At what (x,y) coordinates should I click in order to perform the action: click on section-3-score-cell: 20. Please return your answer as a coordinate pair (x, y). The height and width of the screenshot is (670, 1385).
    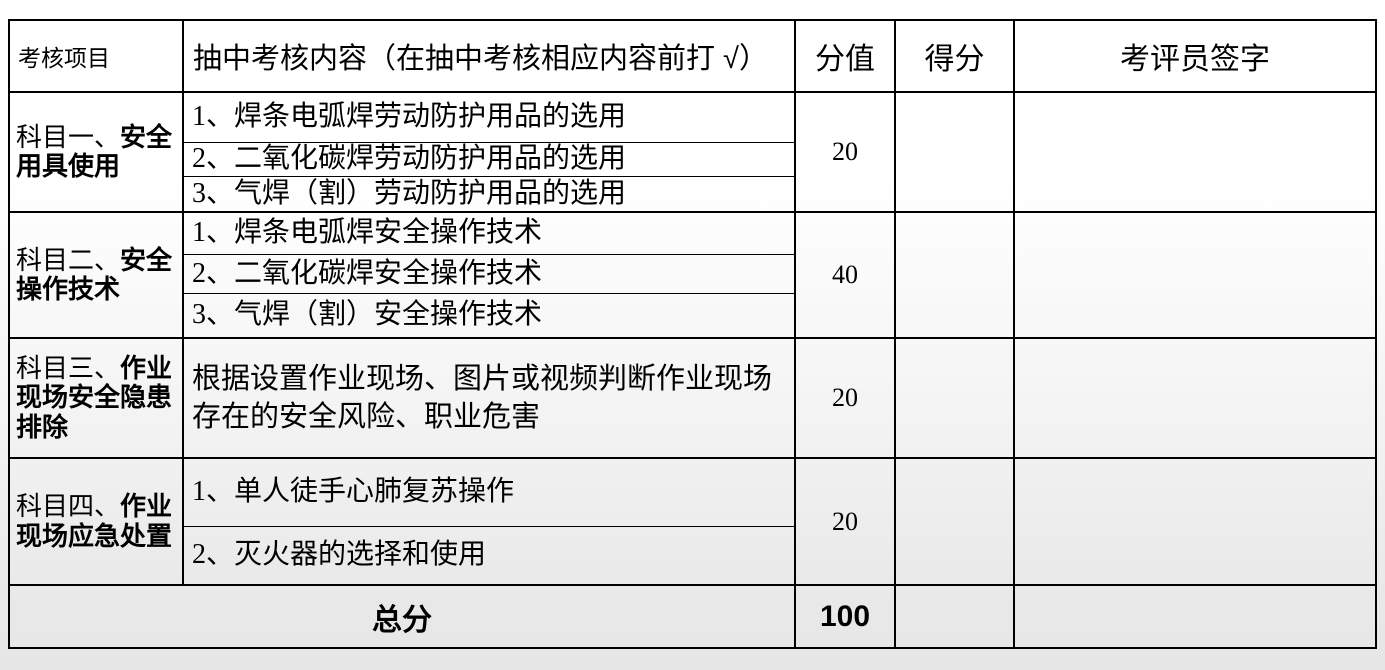
    Looking at the image, I should click on (845, 398).